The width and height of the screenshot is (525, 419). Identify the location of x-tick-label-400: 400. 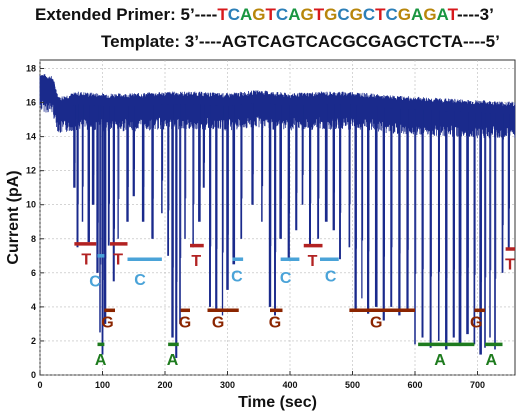
(289, 385).